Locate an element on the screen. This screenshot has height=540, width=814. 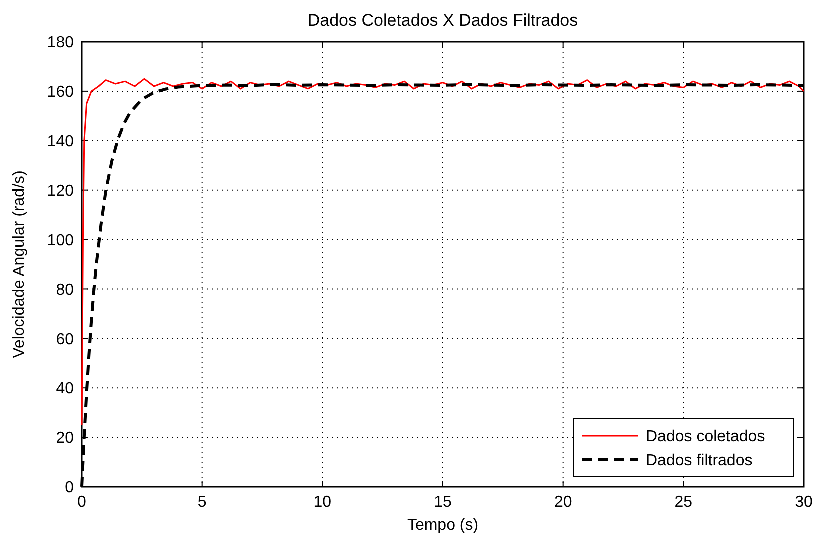
y-axis-title: Velocidade Angular (rad/s) is located at coordinates (19, 264).